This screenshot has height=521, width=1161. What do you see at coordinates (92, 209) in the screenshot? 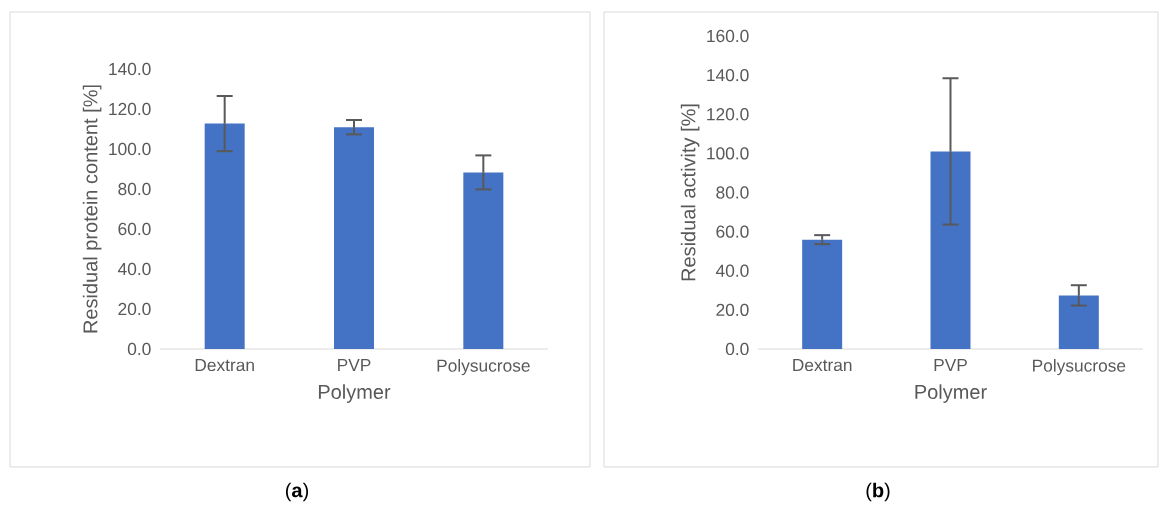
I see `y-axis-title: Residual protein content [%]` at bounding box center [92, 209].